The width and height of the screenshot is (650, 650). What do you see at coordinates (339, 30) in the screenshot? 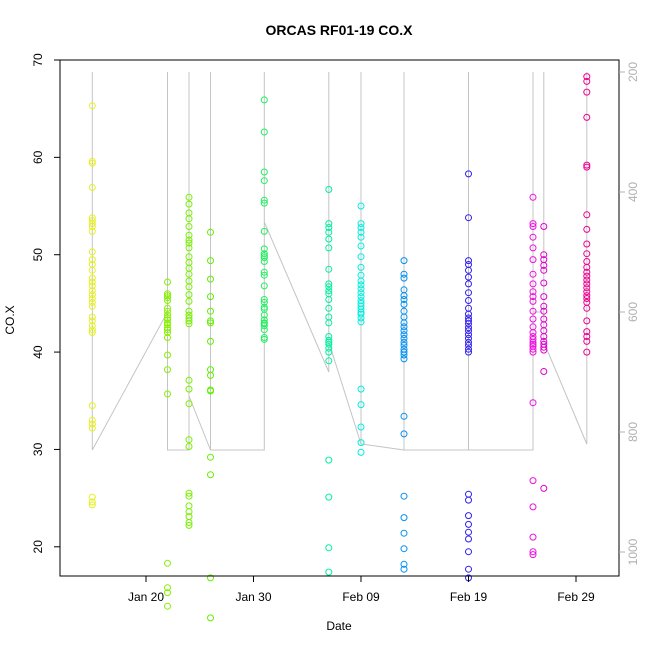
I see `chart-title: ORCAS RF01-19 CO.X` at bounding box center [339, 30].